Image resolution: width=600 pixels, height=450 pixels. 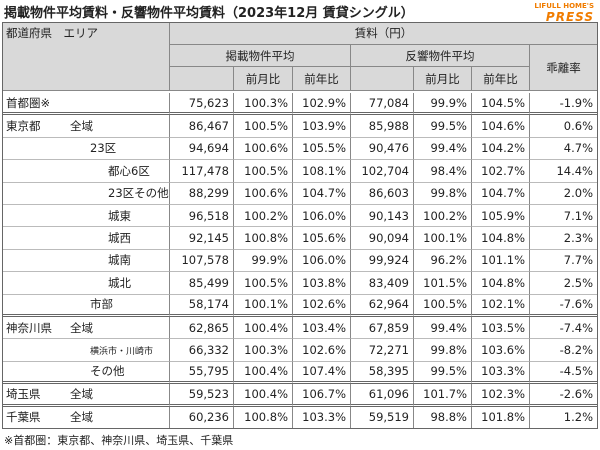 I want to click on value-cell: 102.1%, so click(x=501, y=305).